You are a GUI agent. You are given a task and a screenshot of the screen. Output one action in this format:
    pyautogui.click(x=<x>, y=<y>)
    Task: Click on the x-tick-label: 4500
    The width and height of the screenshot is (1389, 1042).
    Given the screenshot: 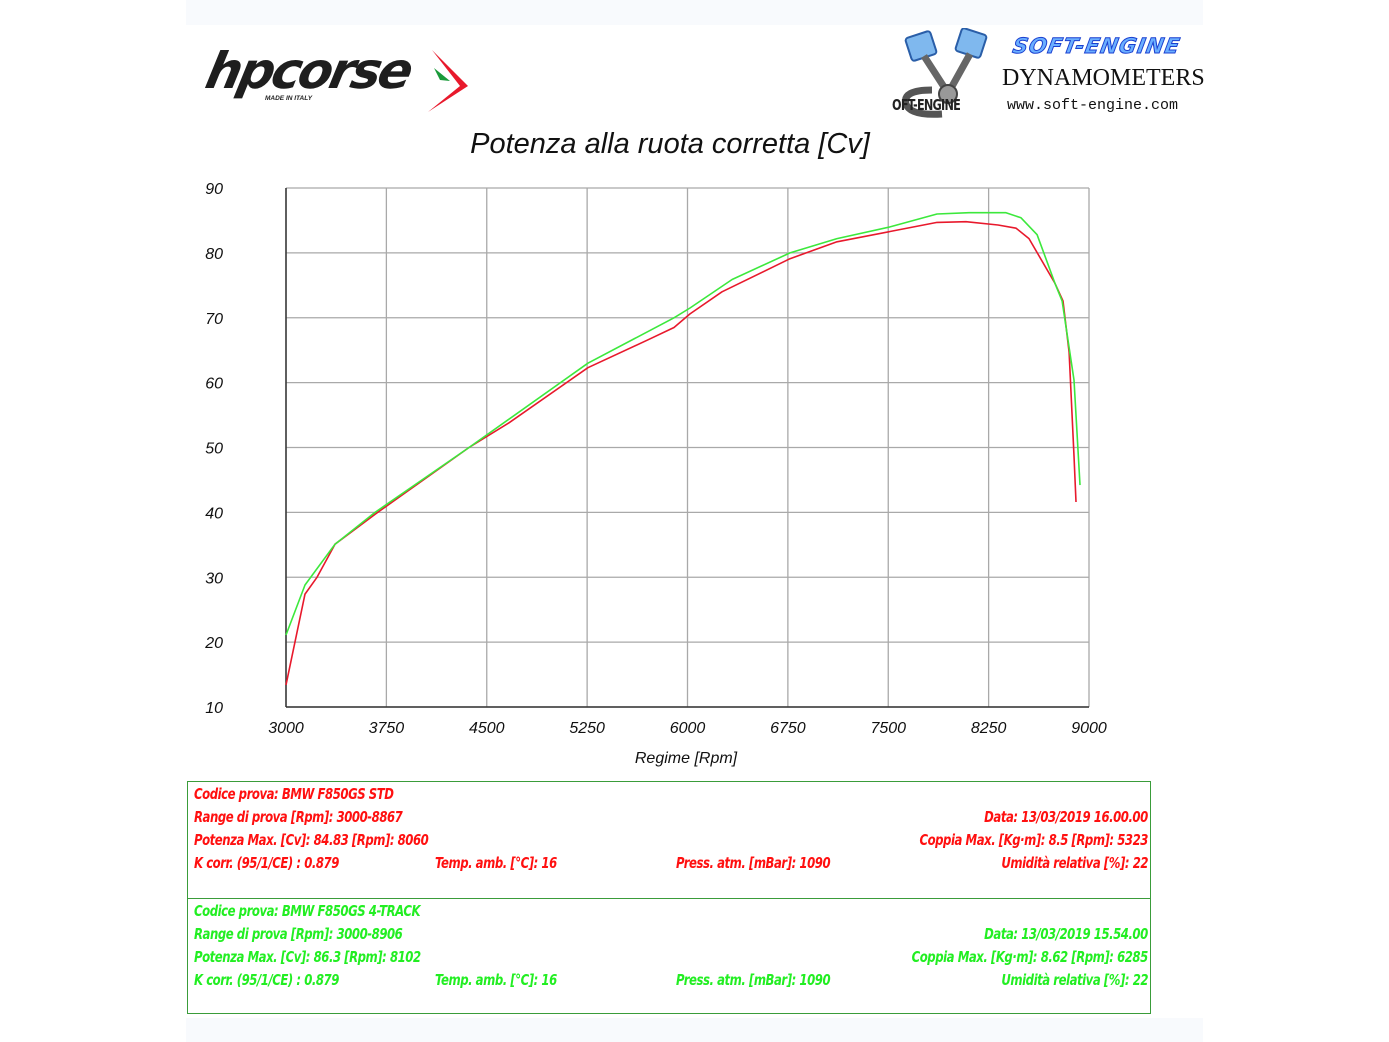 What is the action you would take?
    pyautogui.click(x=487, y=728)
    